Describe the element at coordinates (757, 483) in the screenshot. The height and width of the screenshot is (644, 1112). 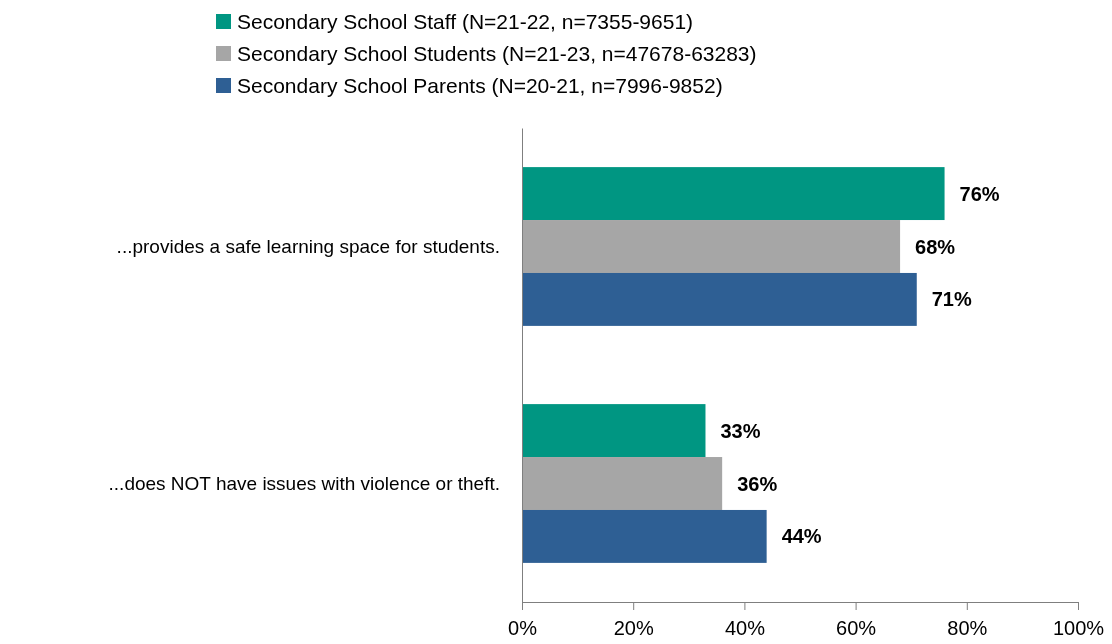
I see `data-label: 36%` at that location.